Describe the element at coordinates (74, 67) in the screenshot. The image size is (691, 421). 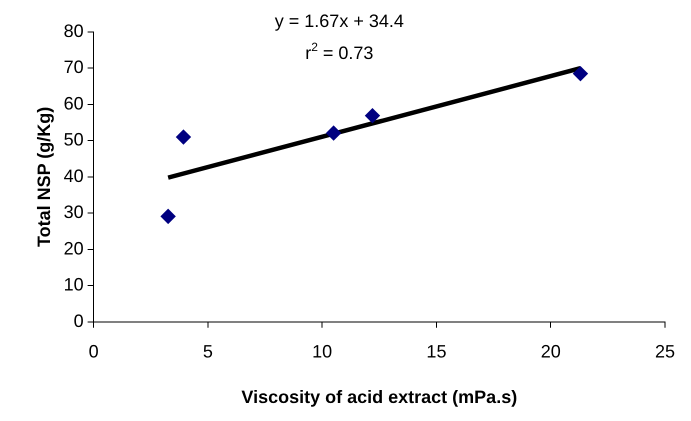
I see `y-tick-label: 70` at that location.